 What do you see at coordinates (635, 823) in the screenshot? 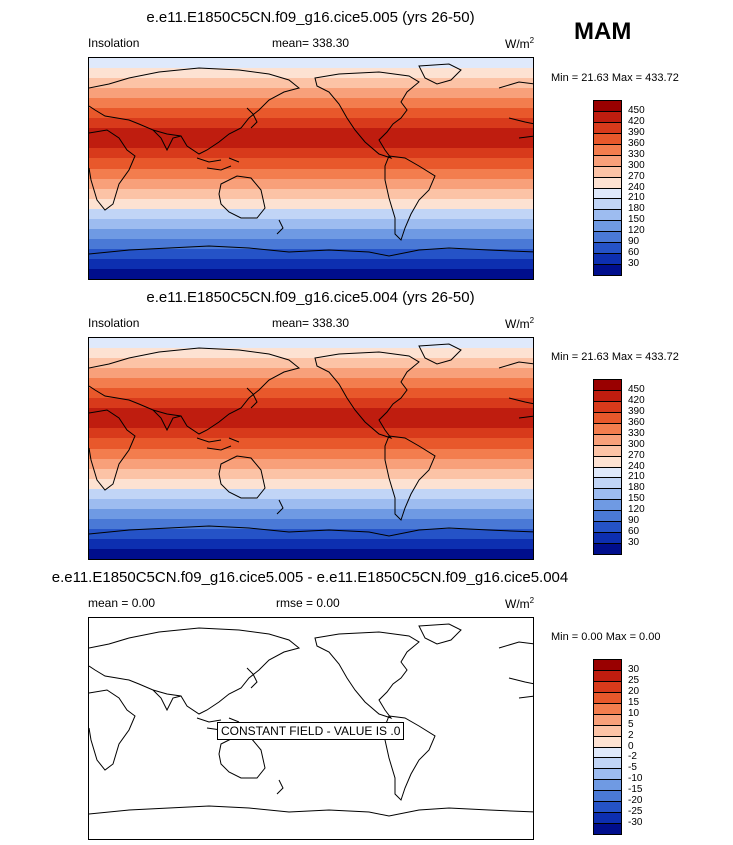
I see `colorbar-label: -30` at bounding box center [635, 823].